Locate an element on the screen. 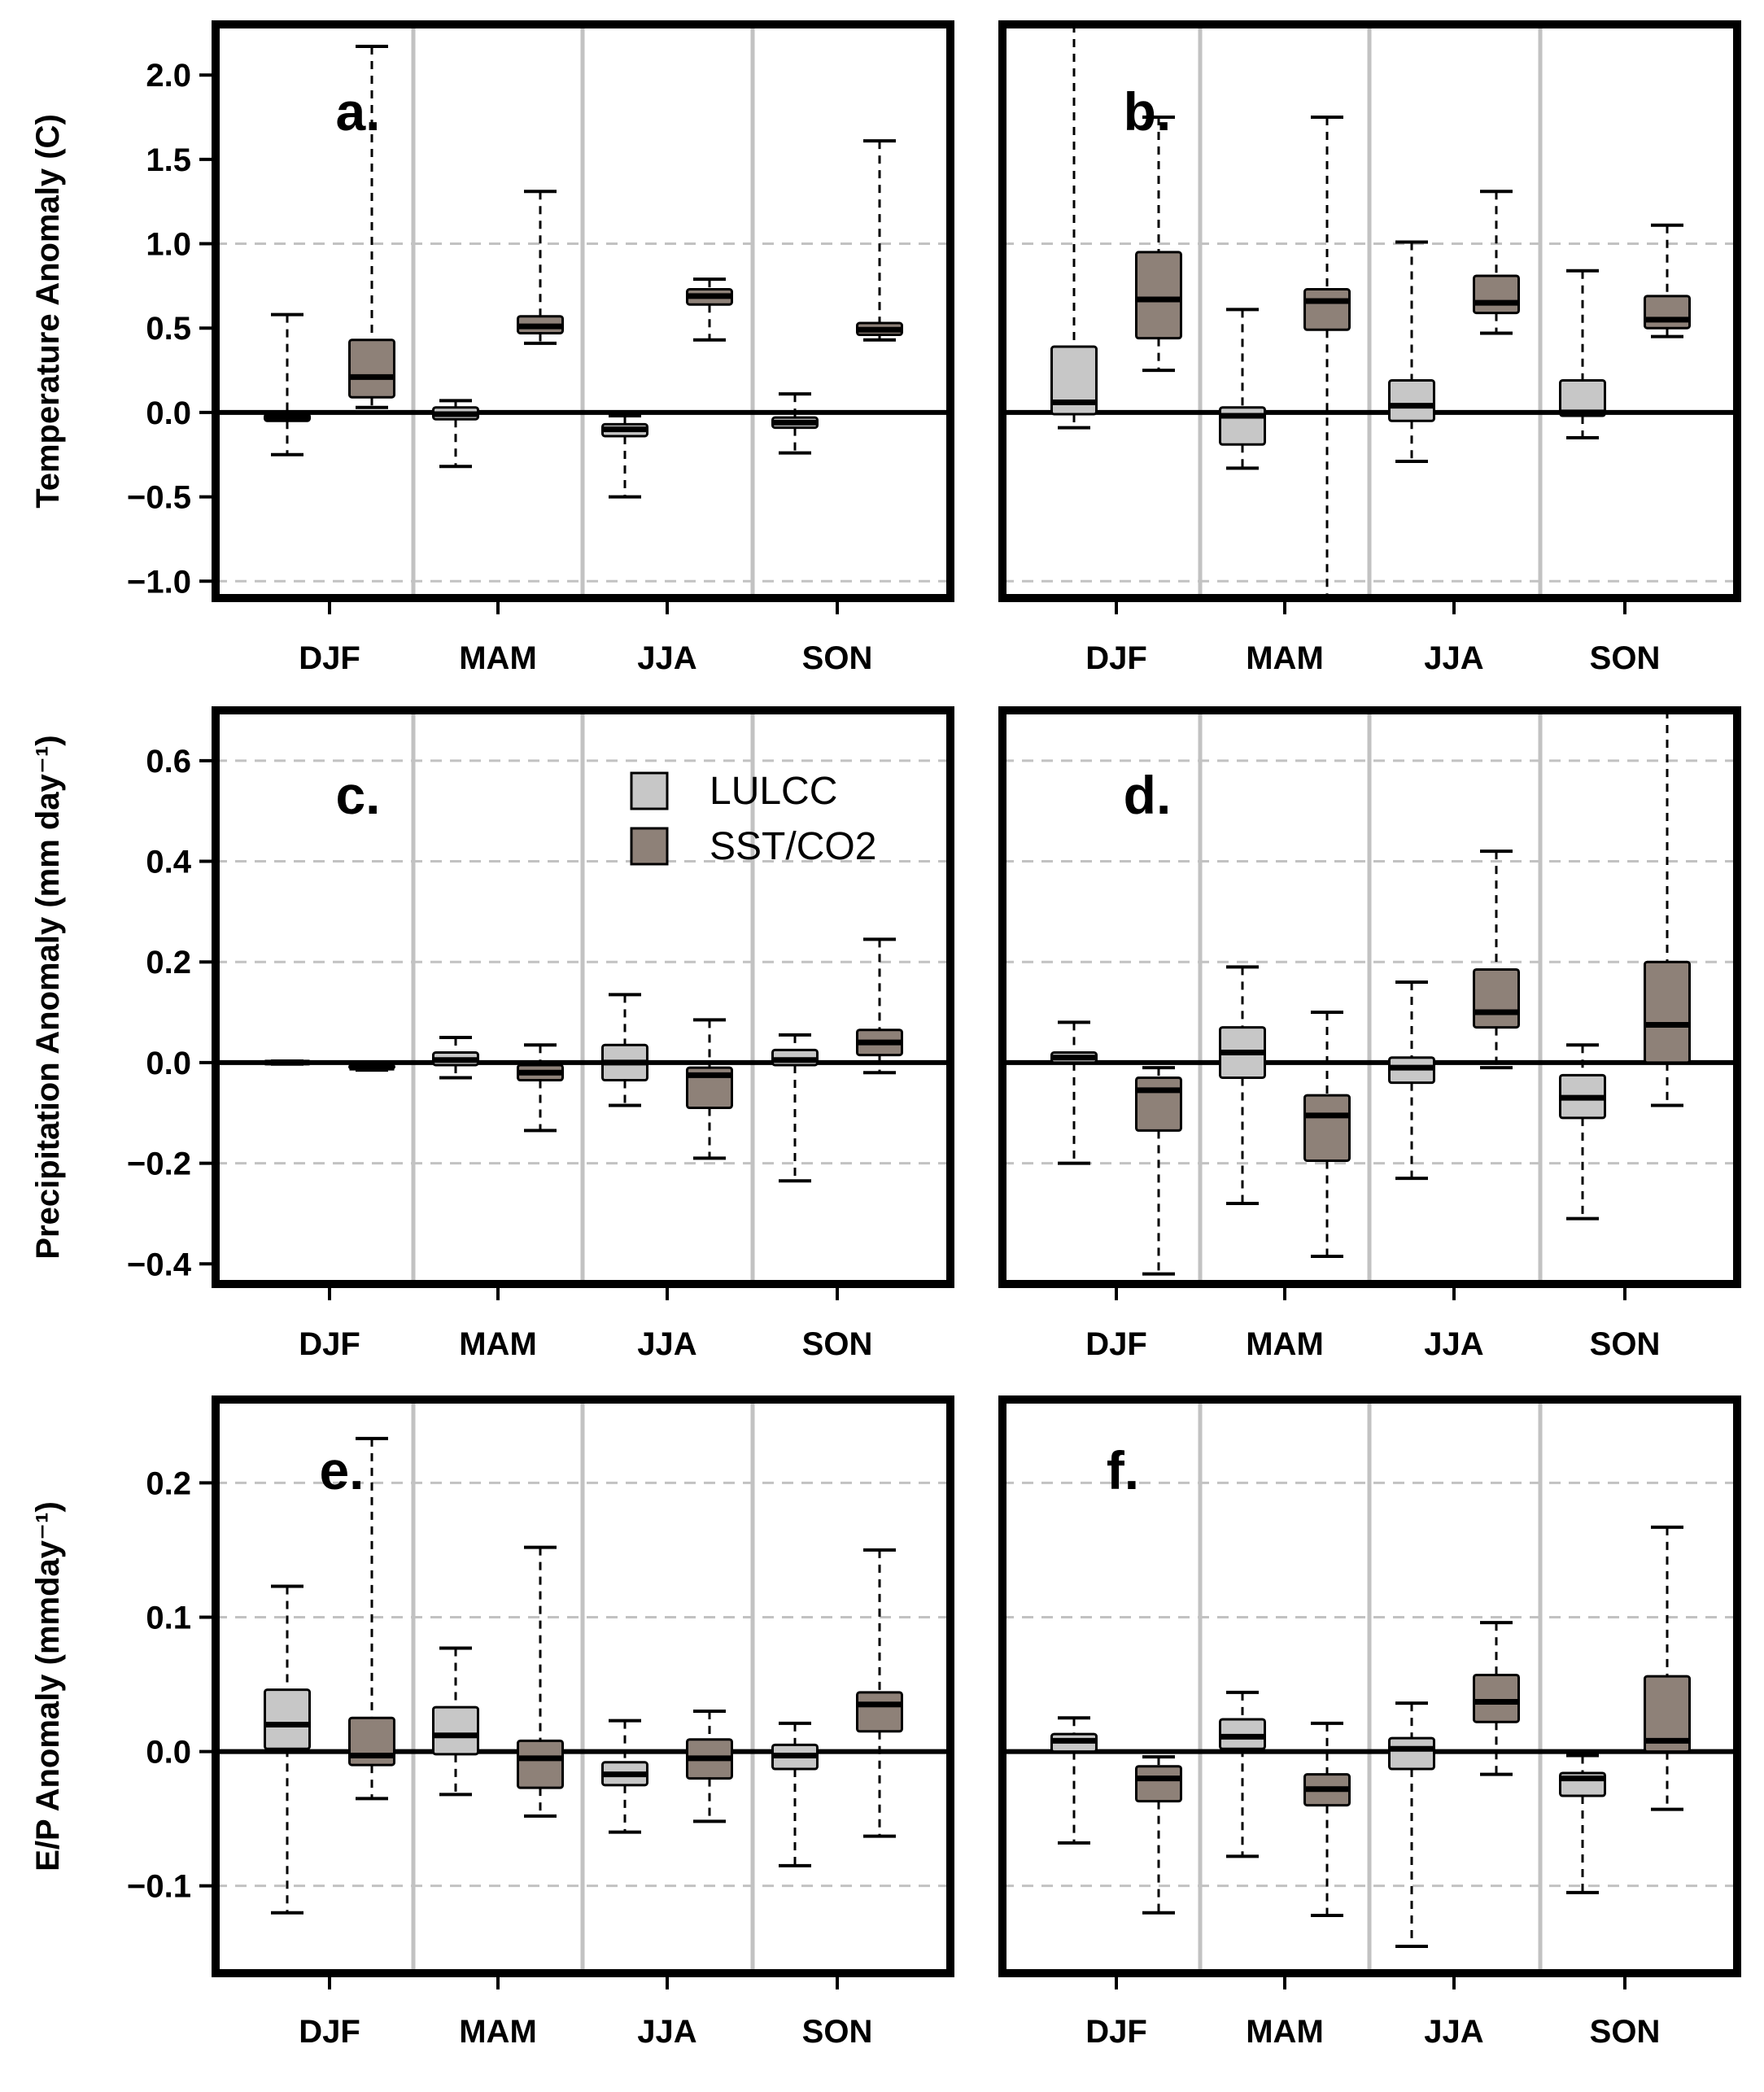  panel-label: e. is located at coordinates (341, 1470).